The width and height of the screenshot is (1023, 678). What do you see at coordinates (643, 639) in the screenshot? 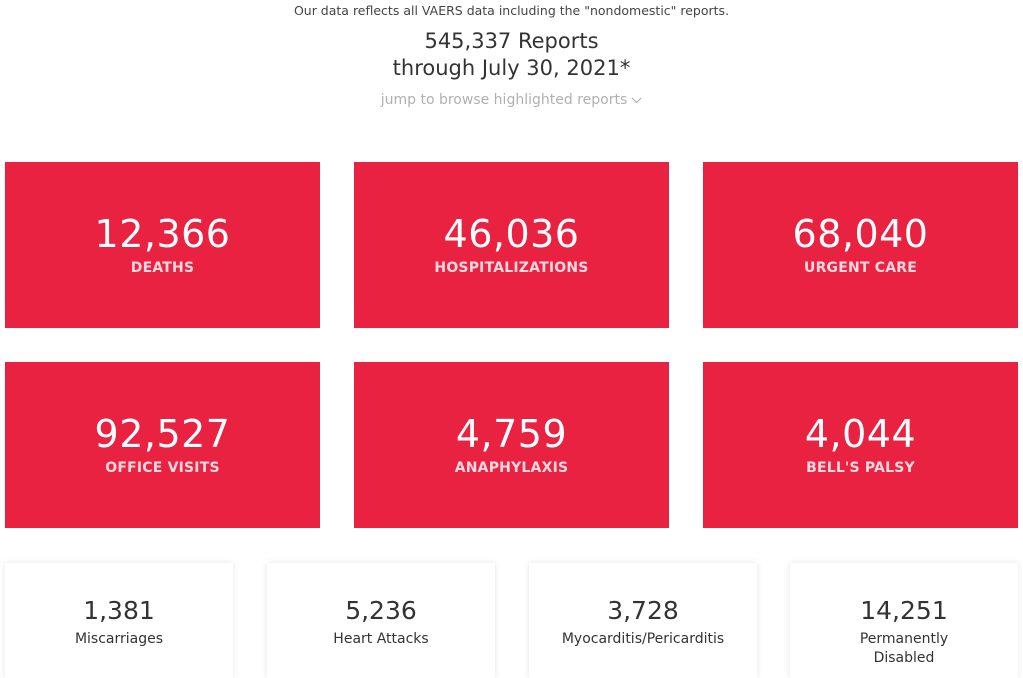
I see `stat-label: Myocarditis/Pericarditis` at bounding box center [643, 639].